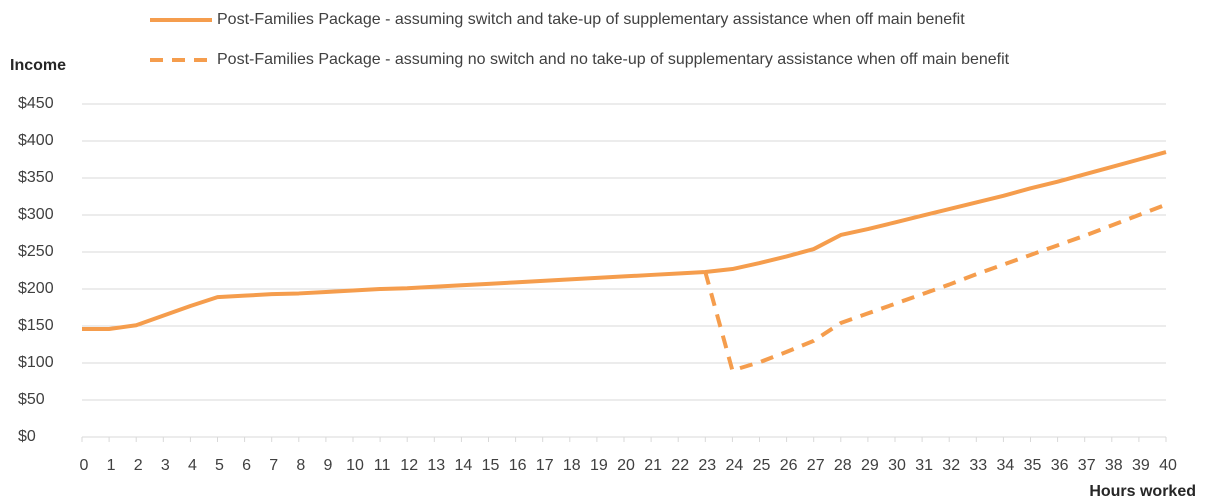 The height and width of the screenshot is (504, 1205). Describe the element at coordinates (409, 465) in the screenshot. I see `x-tick-label: 12` at that location.